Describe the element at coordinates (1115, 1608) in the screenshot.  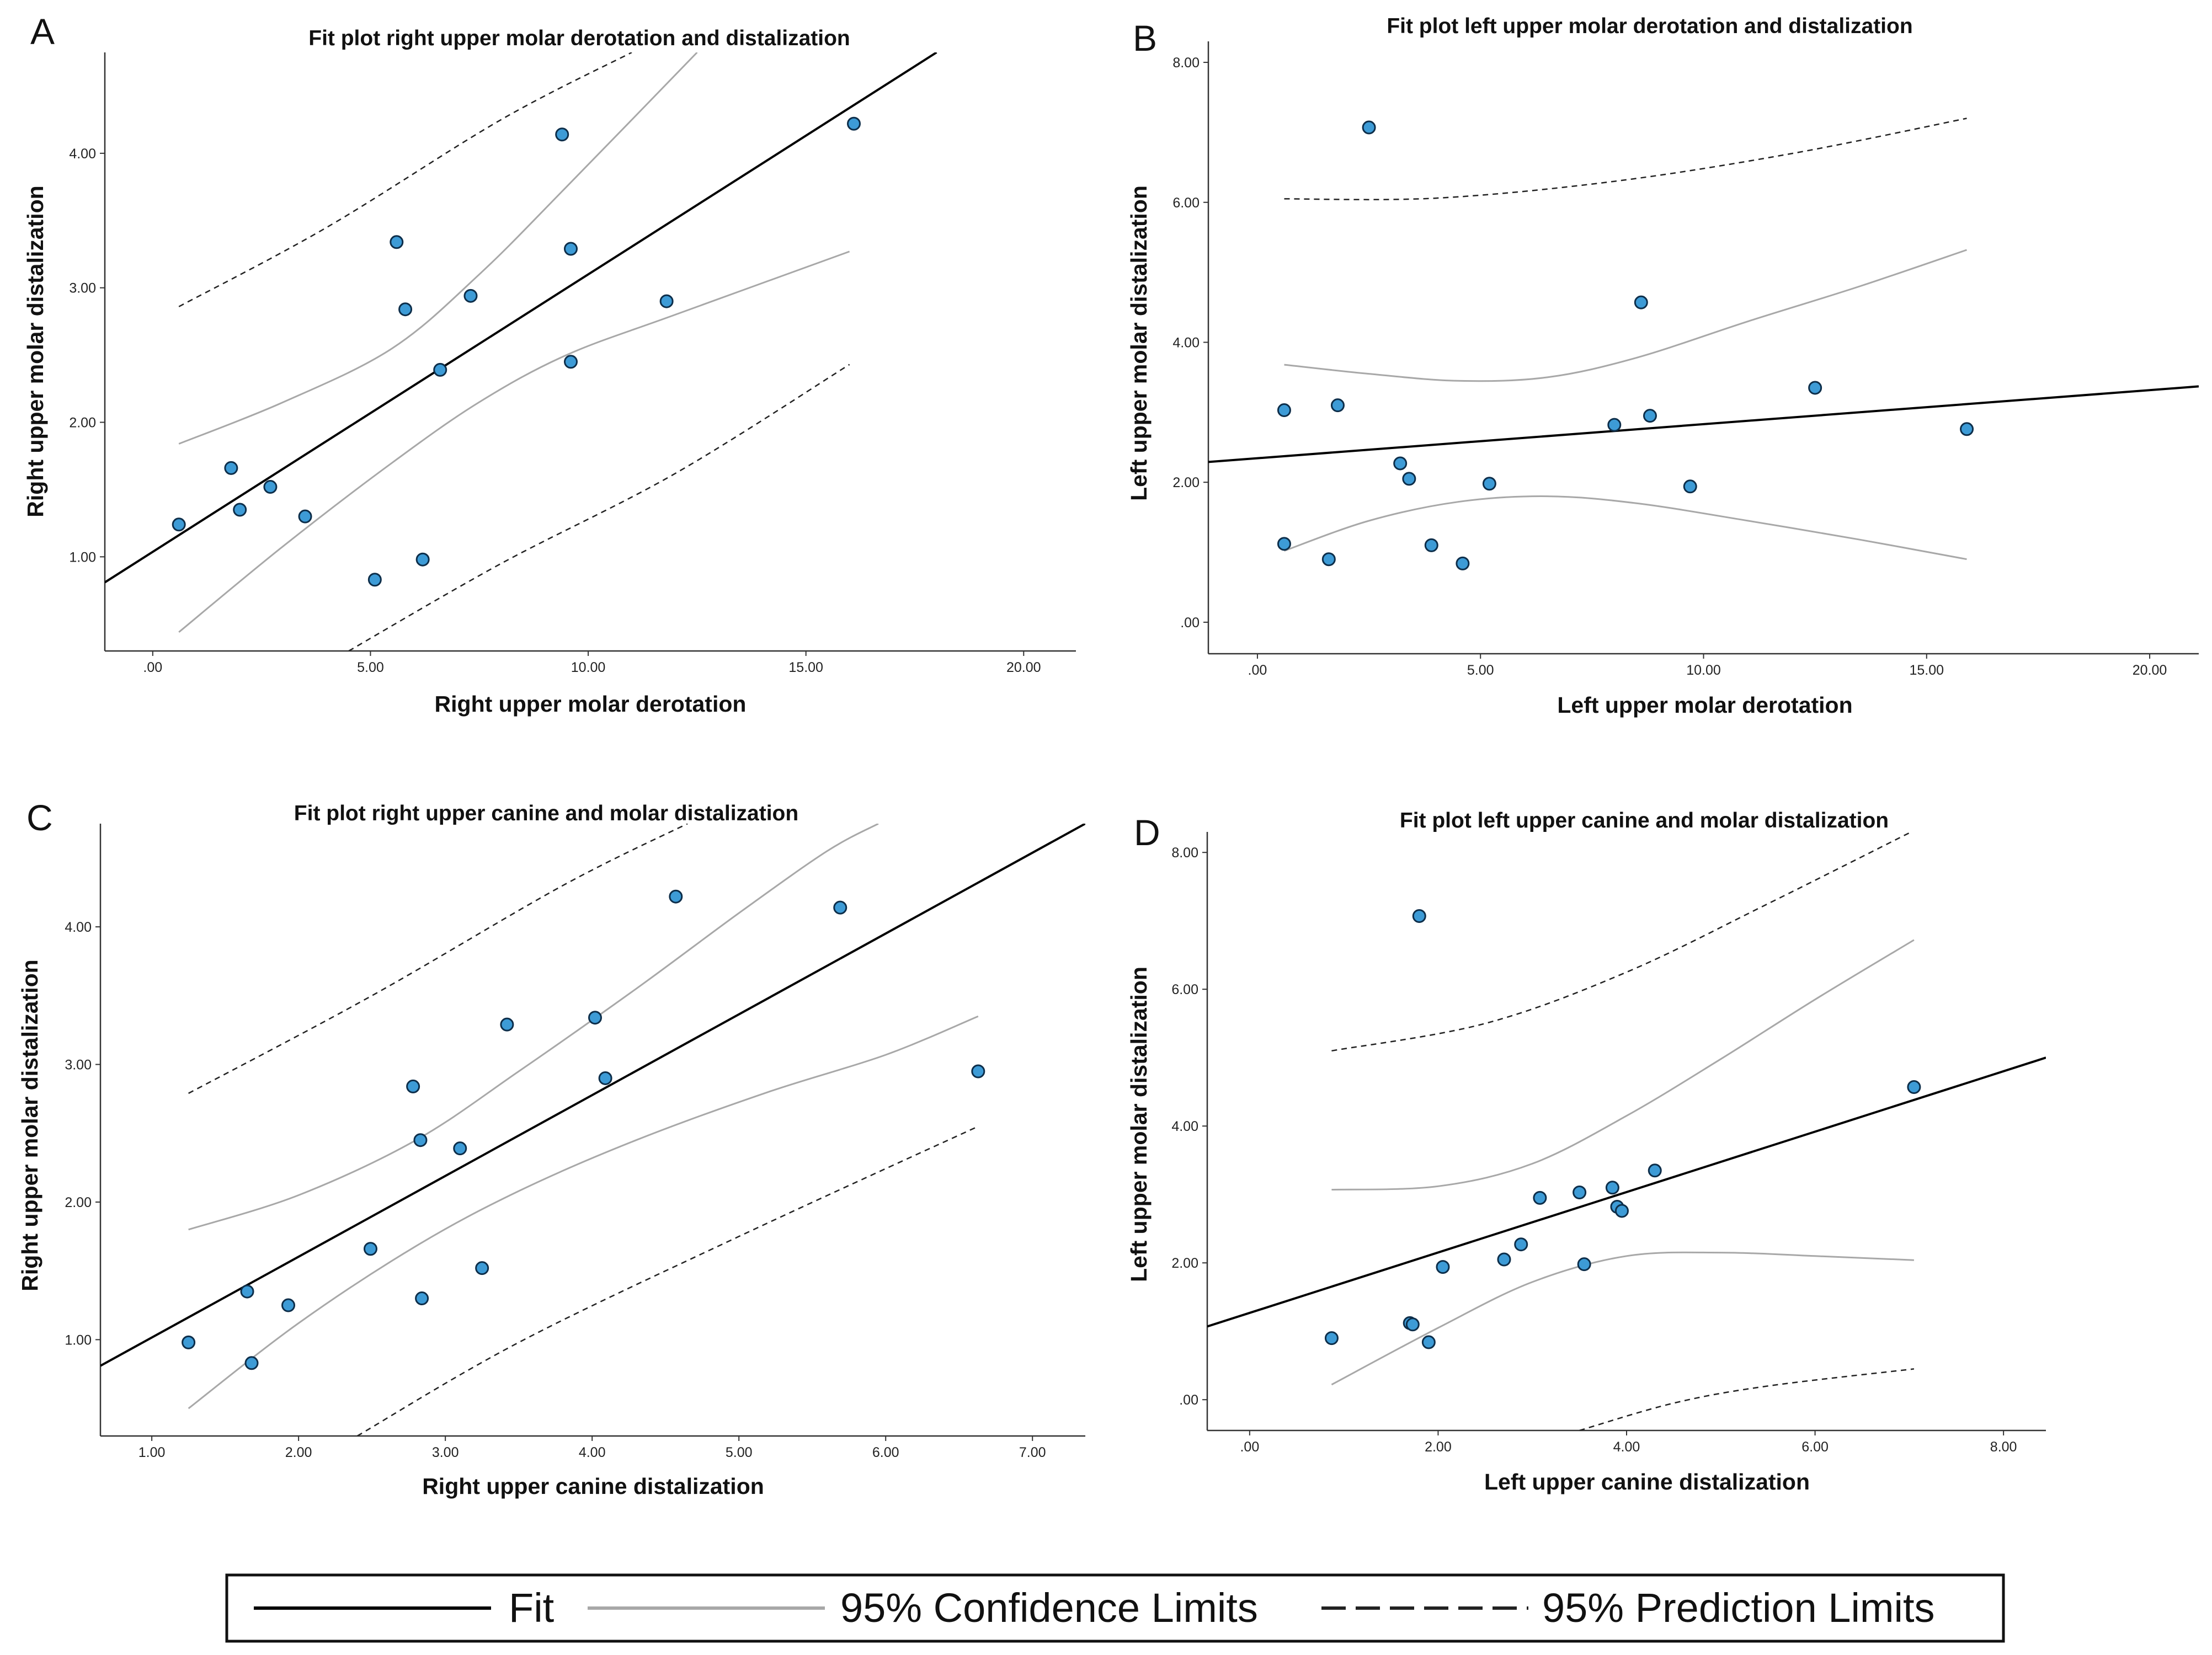
I see `legend-box` at that location.